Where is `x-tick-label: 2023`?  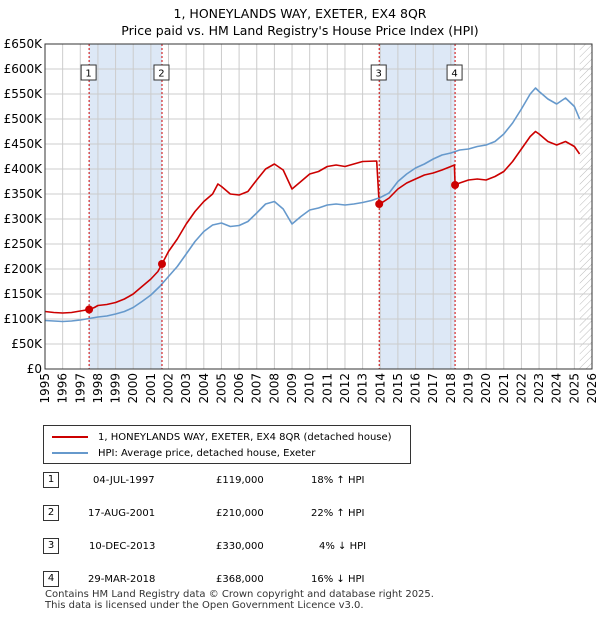 x-tick-label: 2023 is located at coordinates (539, 388).